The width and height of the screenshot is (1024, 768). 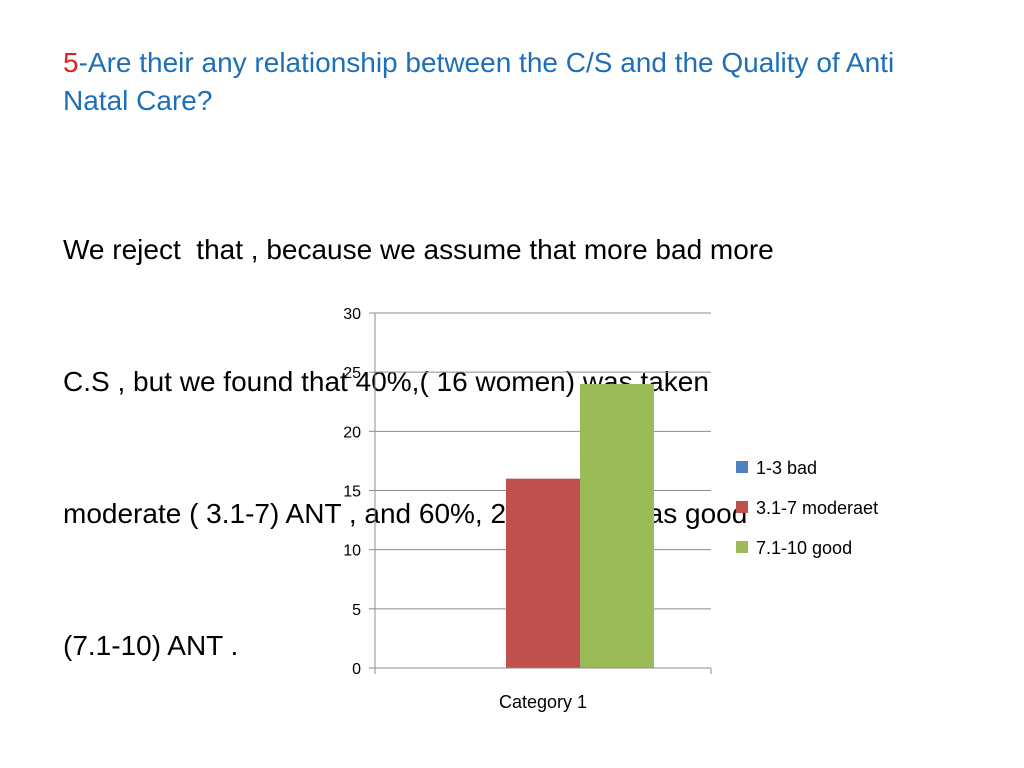 I want to click on y-tick-label: 10, so click(x=352, y=551).